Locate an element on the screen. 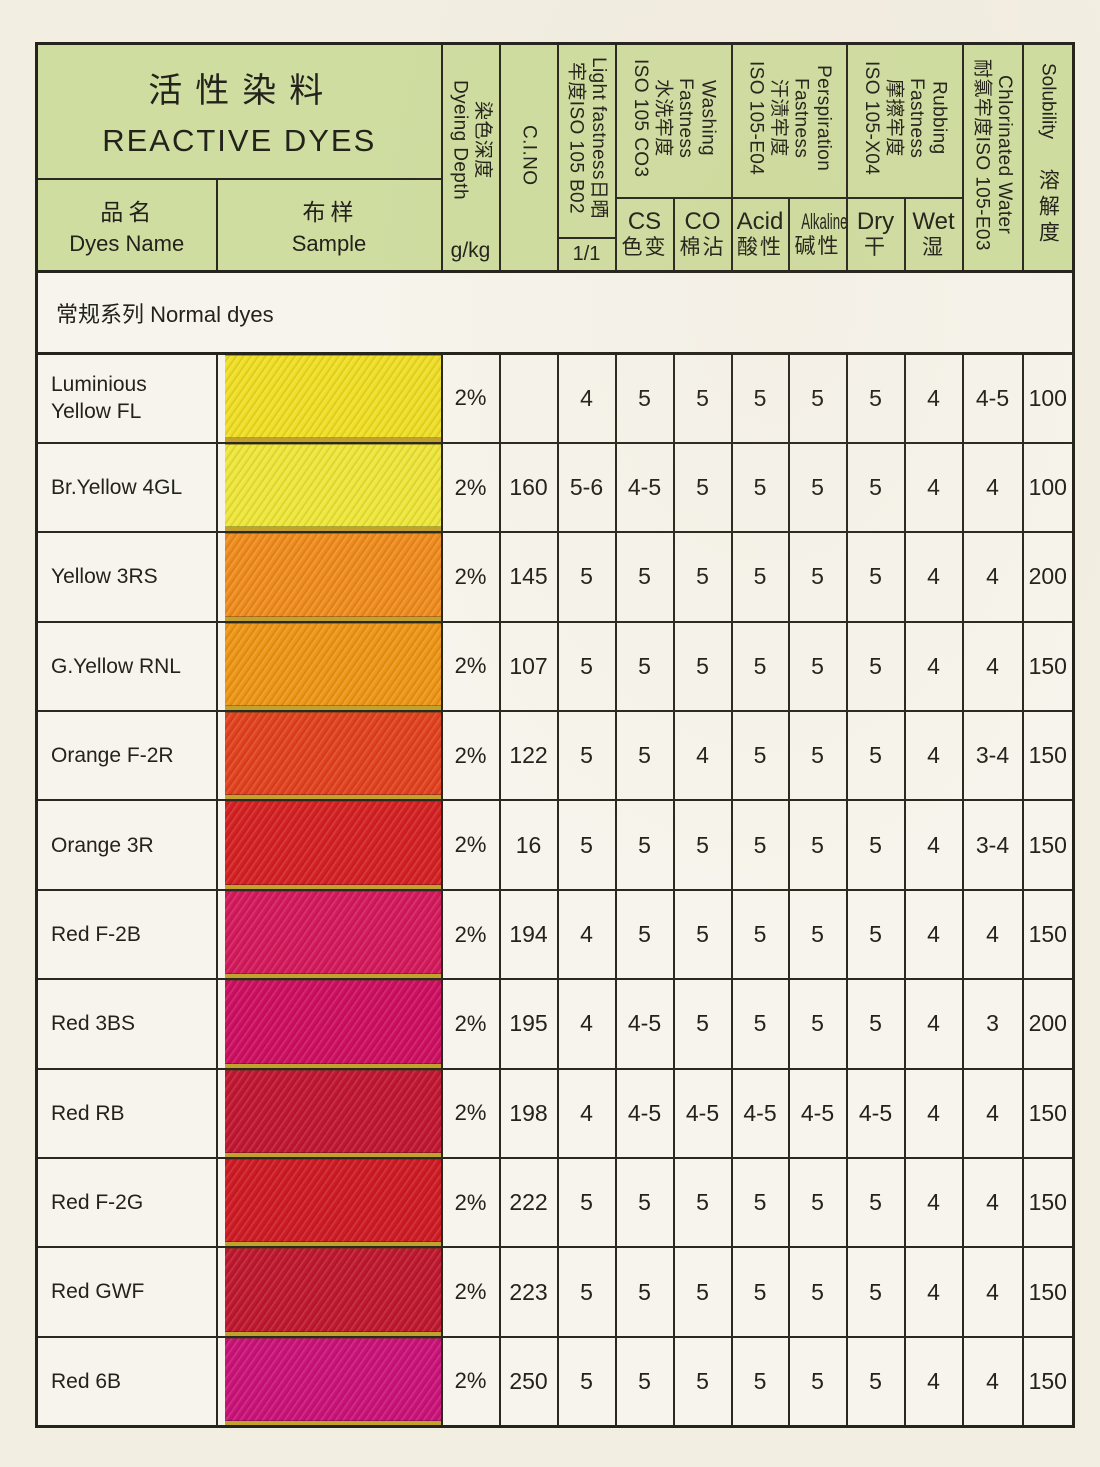 The width and height of the screenshot is (1100, 1467). table-row: Red 6B 2% 250 5 5 5 5 5 5 4 4 150 is located at coordinates (555, 1381).